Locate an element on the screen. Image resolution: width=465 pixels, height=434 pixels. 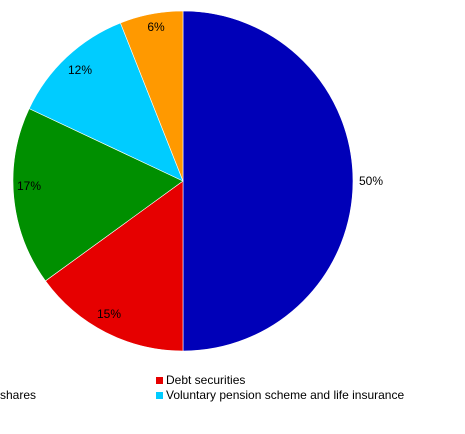
legend-label-debt-securities: Debt securities is located at coordinates (206, 380).